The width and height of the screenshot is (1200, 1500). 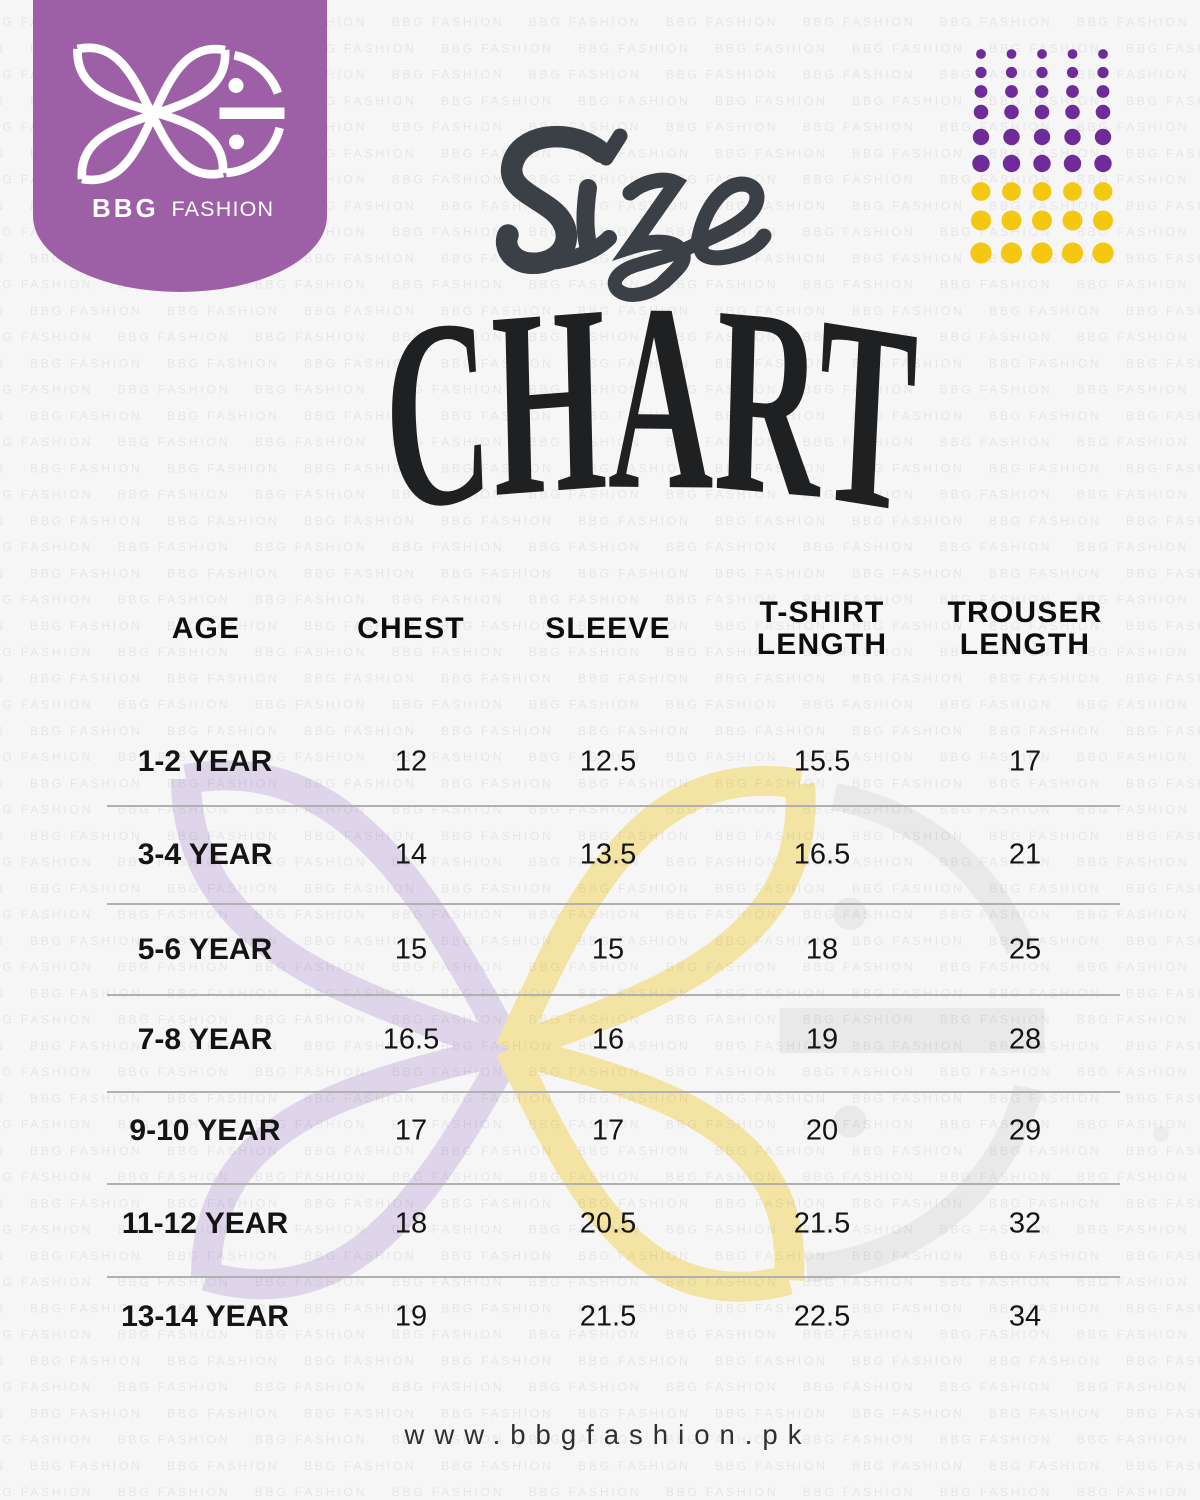 I want to click on svg-text: CHART, so click(x=650, y=410).